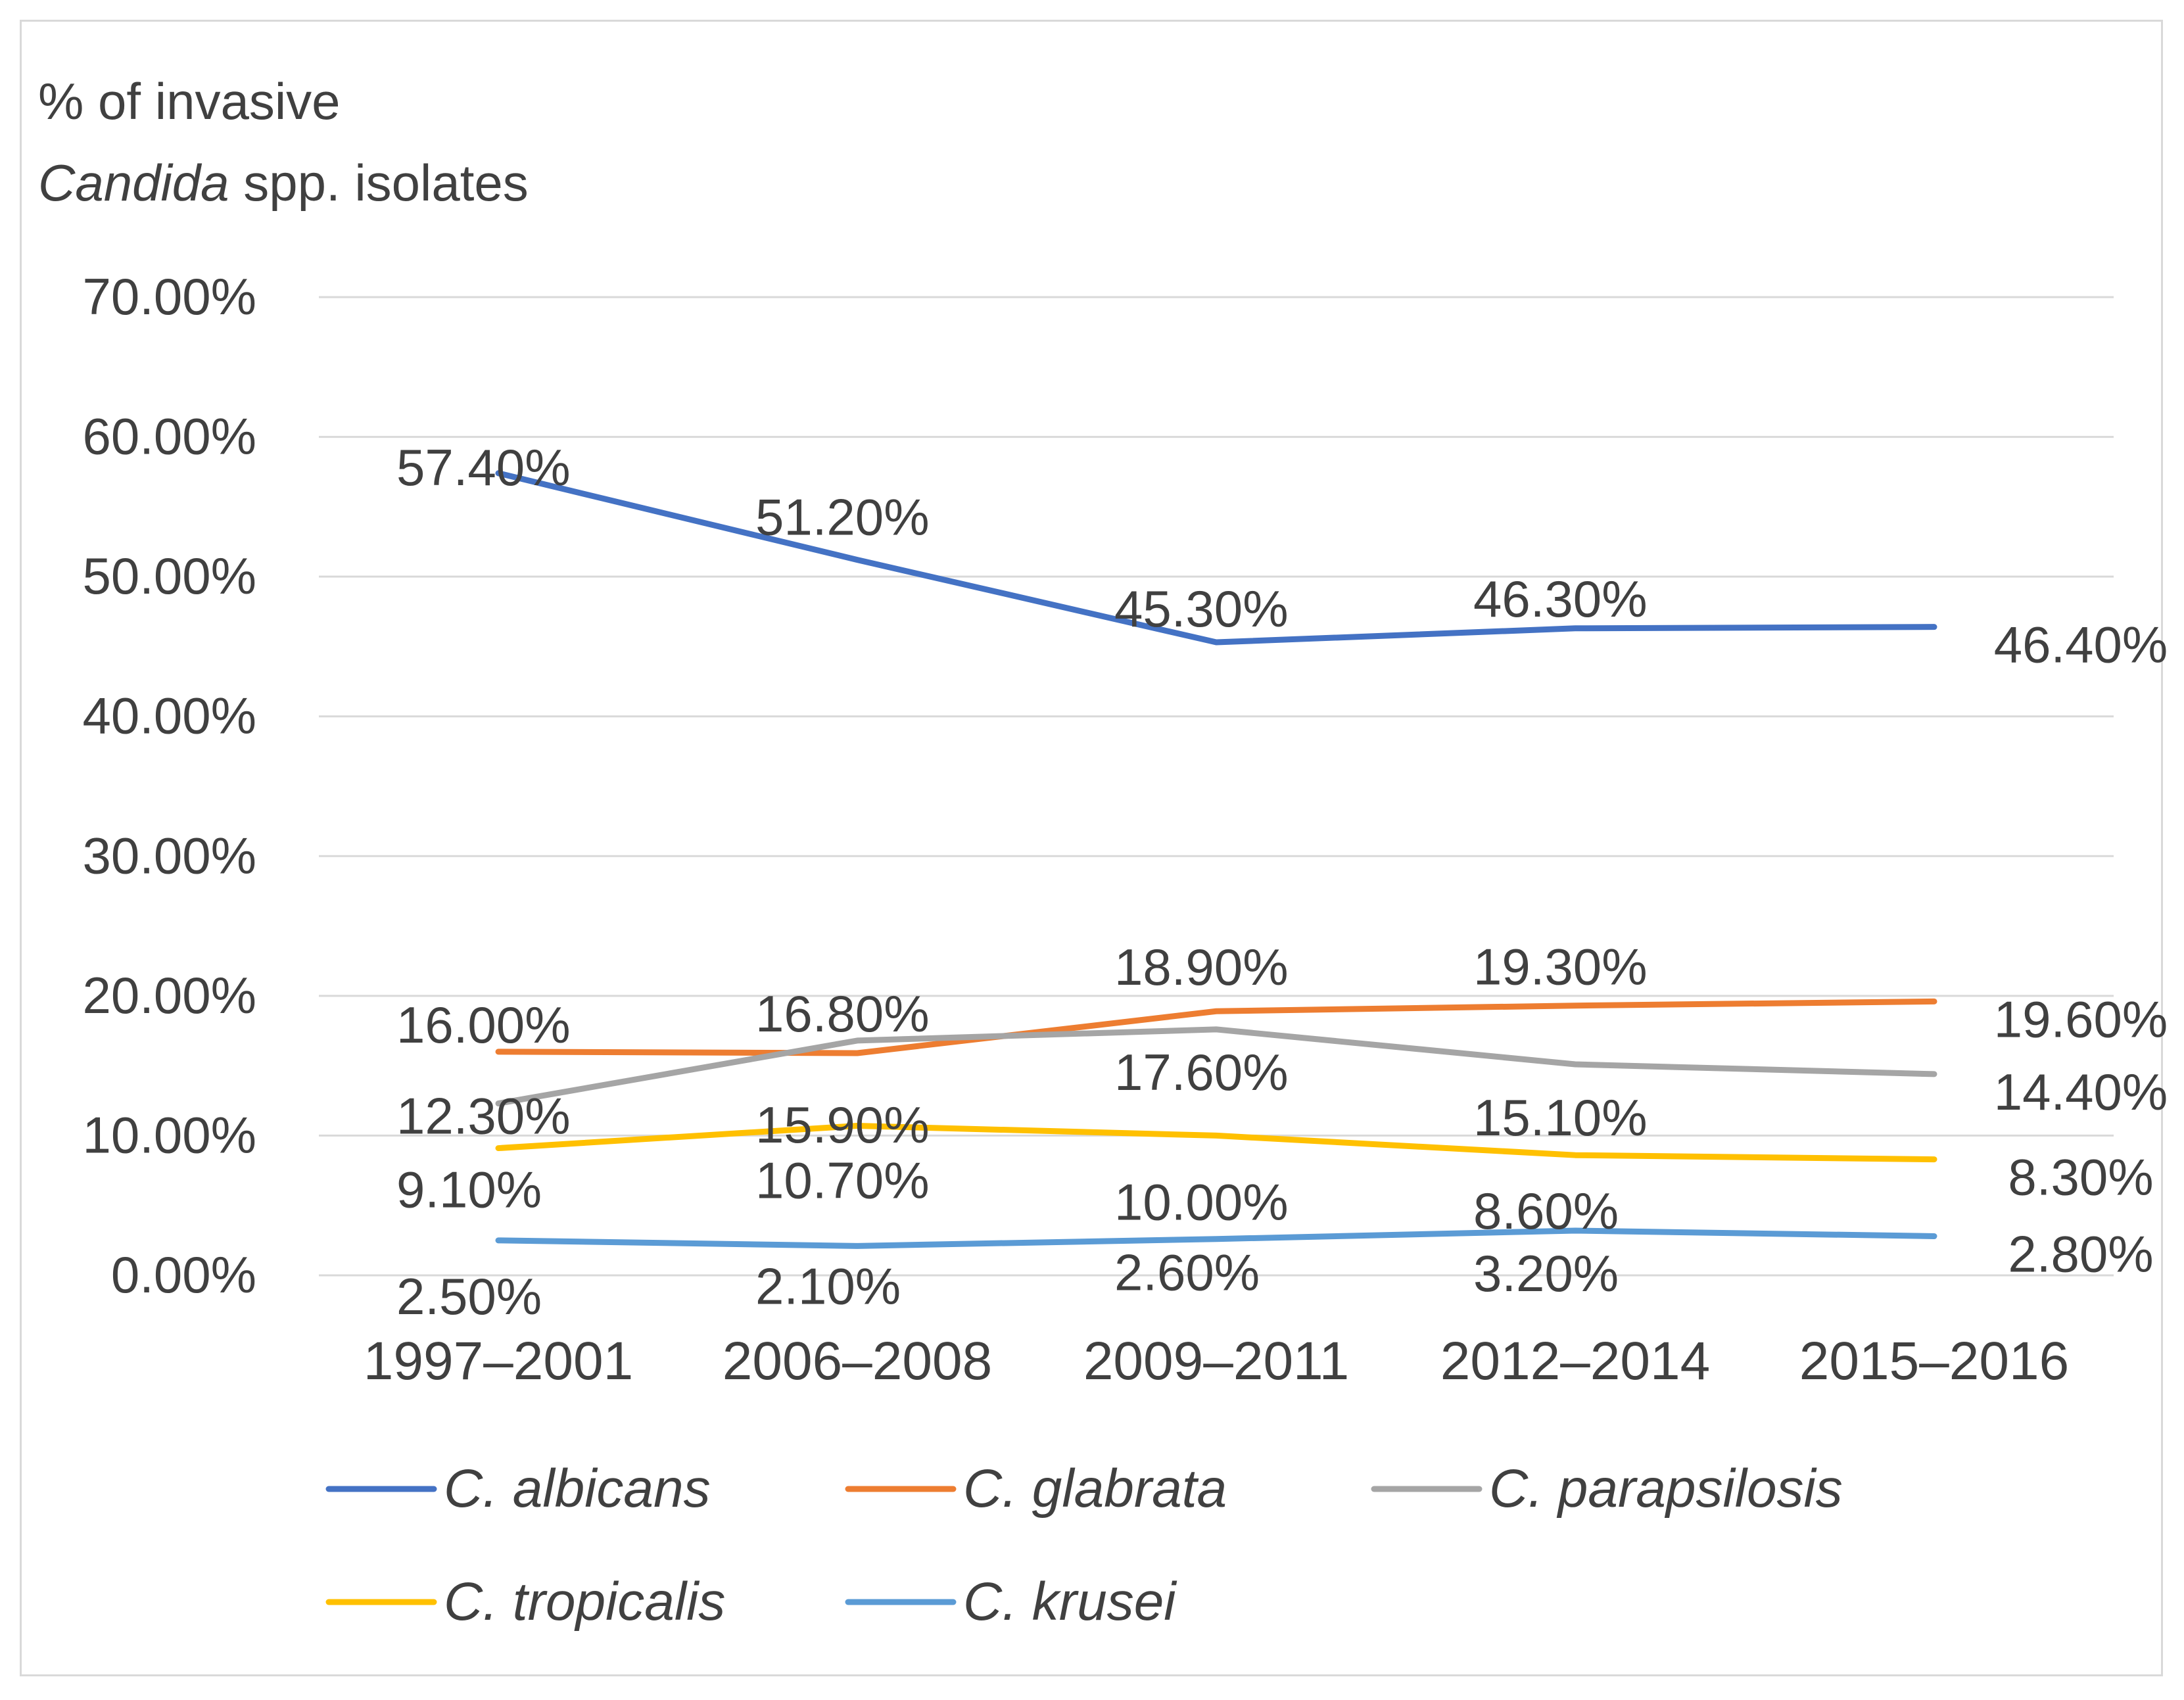 Image resolution: width=2184 pixels, height=1700 pixels. Describe the element at coordinates (169, 1135) in the screenshot. I see `y-tick-label: 10.00%` at that location.